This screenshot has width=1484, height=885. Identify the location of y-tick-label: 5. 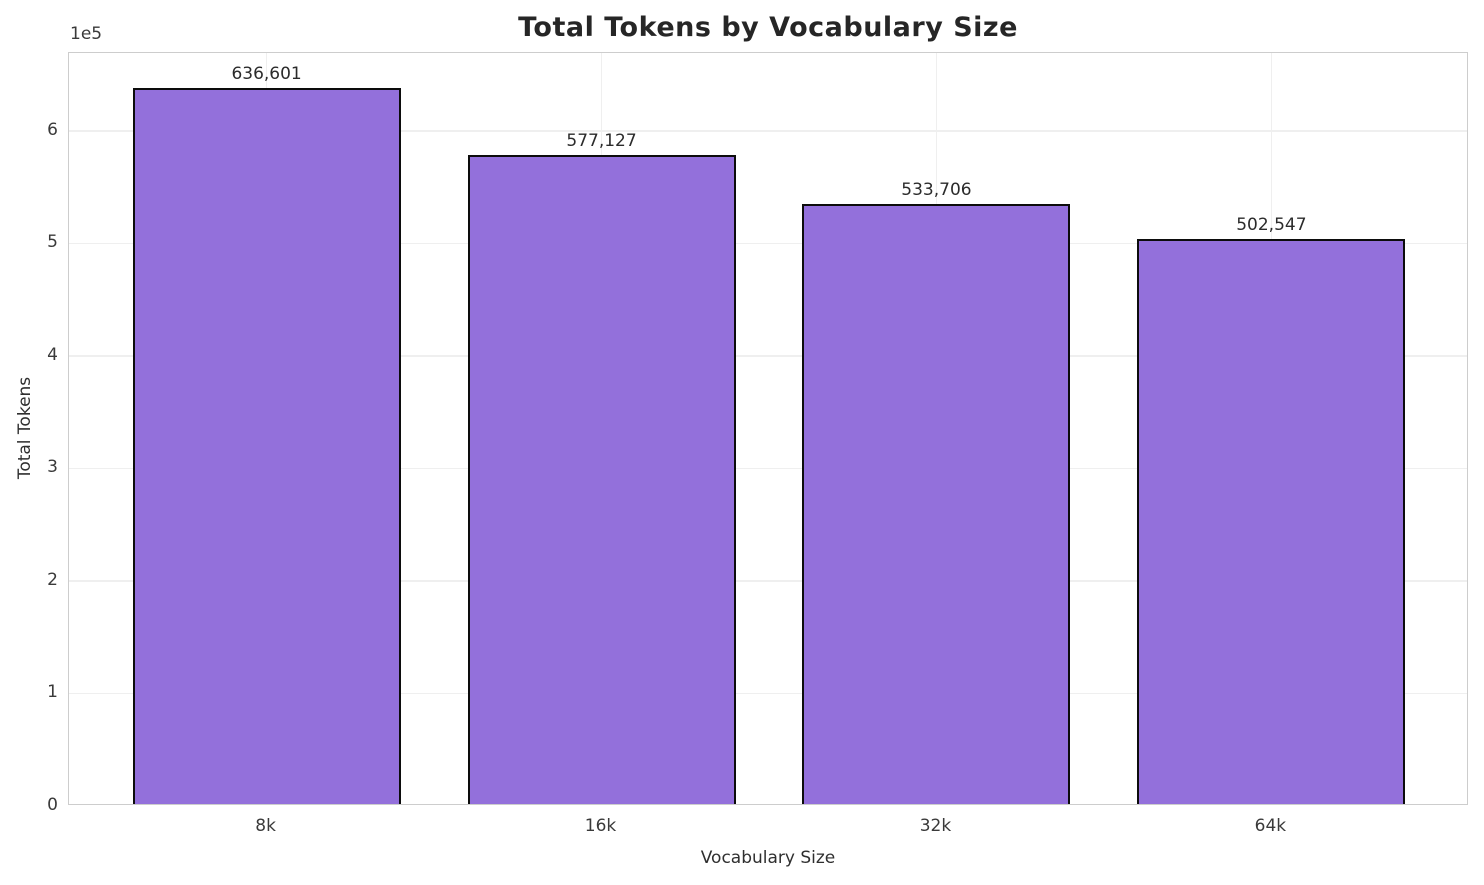
(52, 242).